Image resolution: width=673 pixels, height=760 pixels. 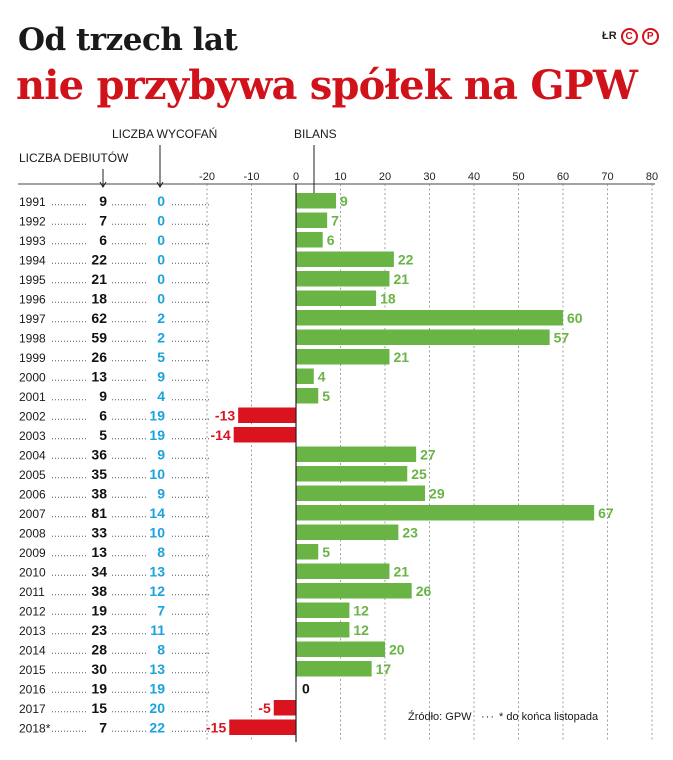 I want to click on x-tick-label: -20, so click(x=207, y=177).